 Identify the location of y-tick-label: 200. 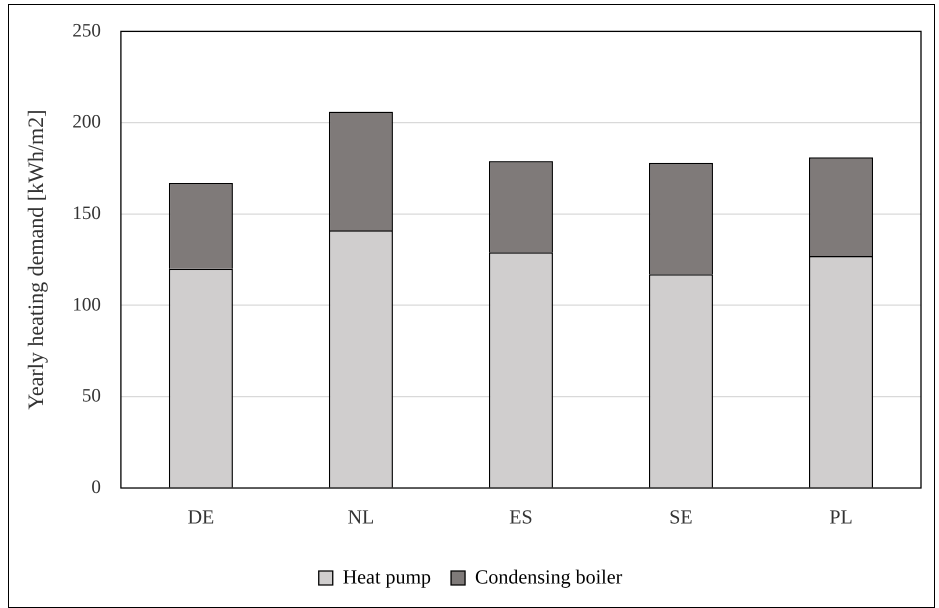
(86, 122).